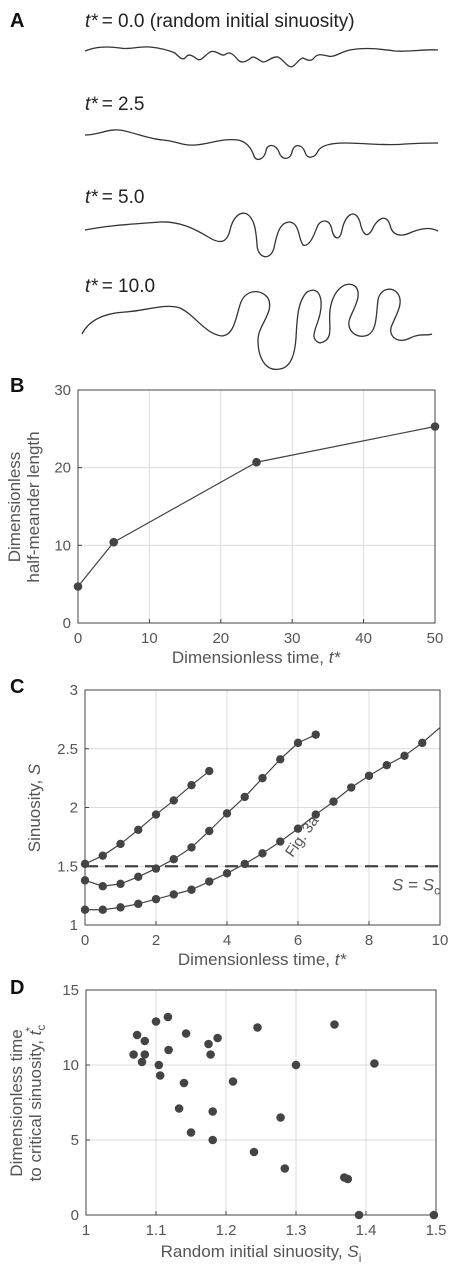 This screenshot has width=451, height=1273. Describe the element at coordinates (156, 1230) in the screenshot. I see `d-xtick-label: 1.1` at that location.